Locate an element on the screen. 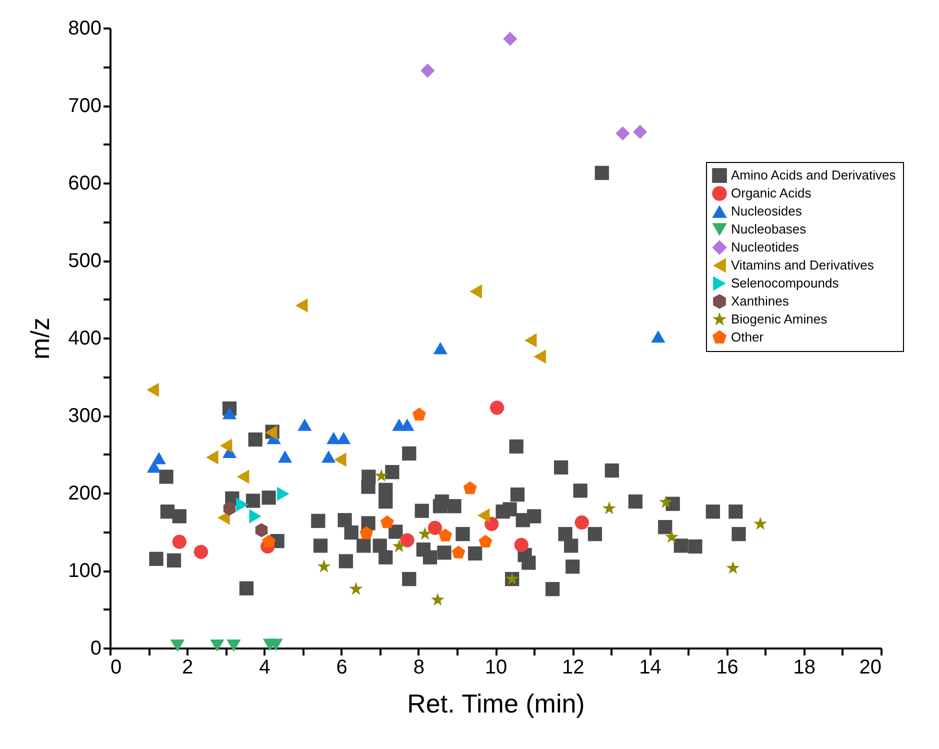 The image size is (939, 749). x-tick-label: 0 is located at coordinates (116, 667).